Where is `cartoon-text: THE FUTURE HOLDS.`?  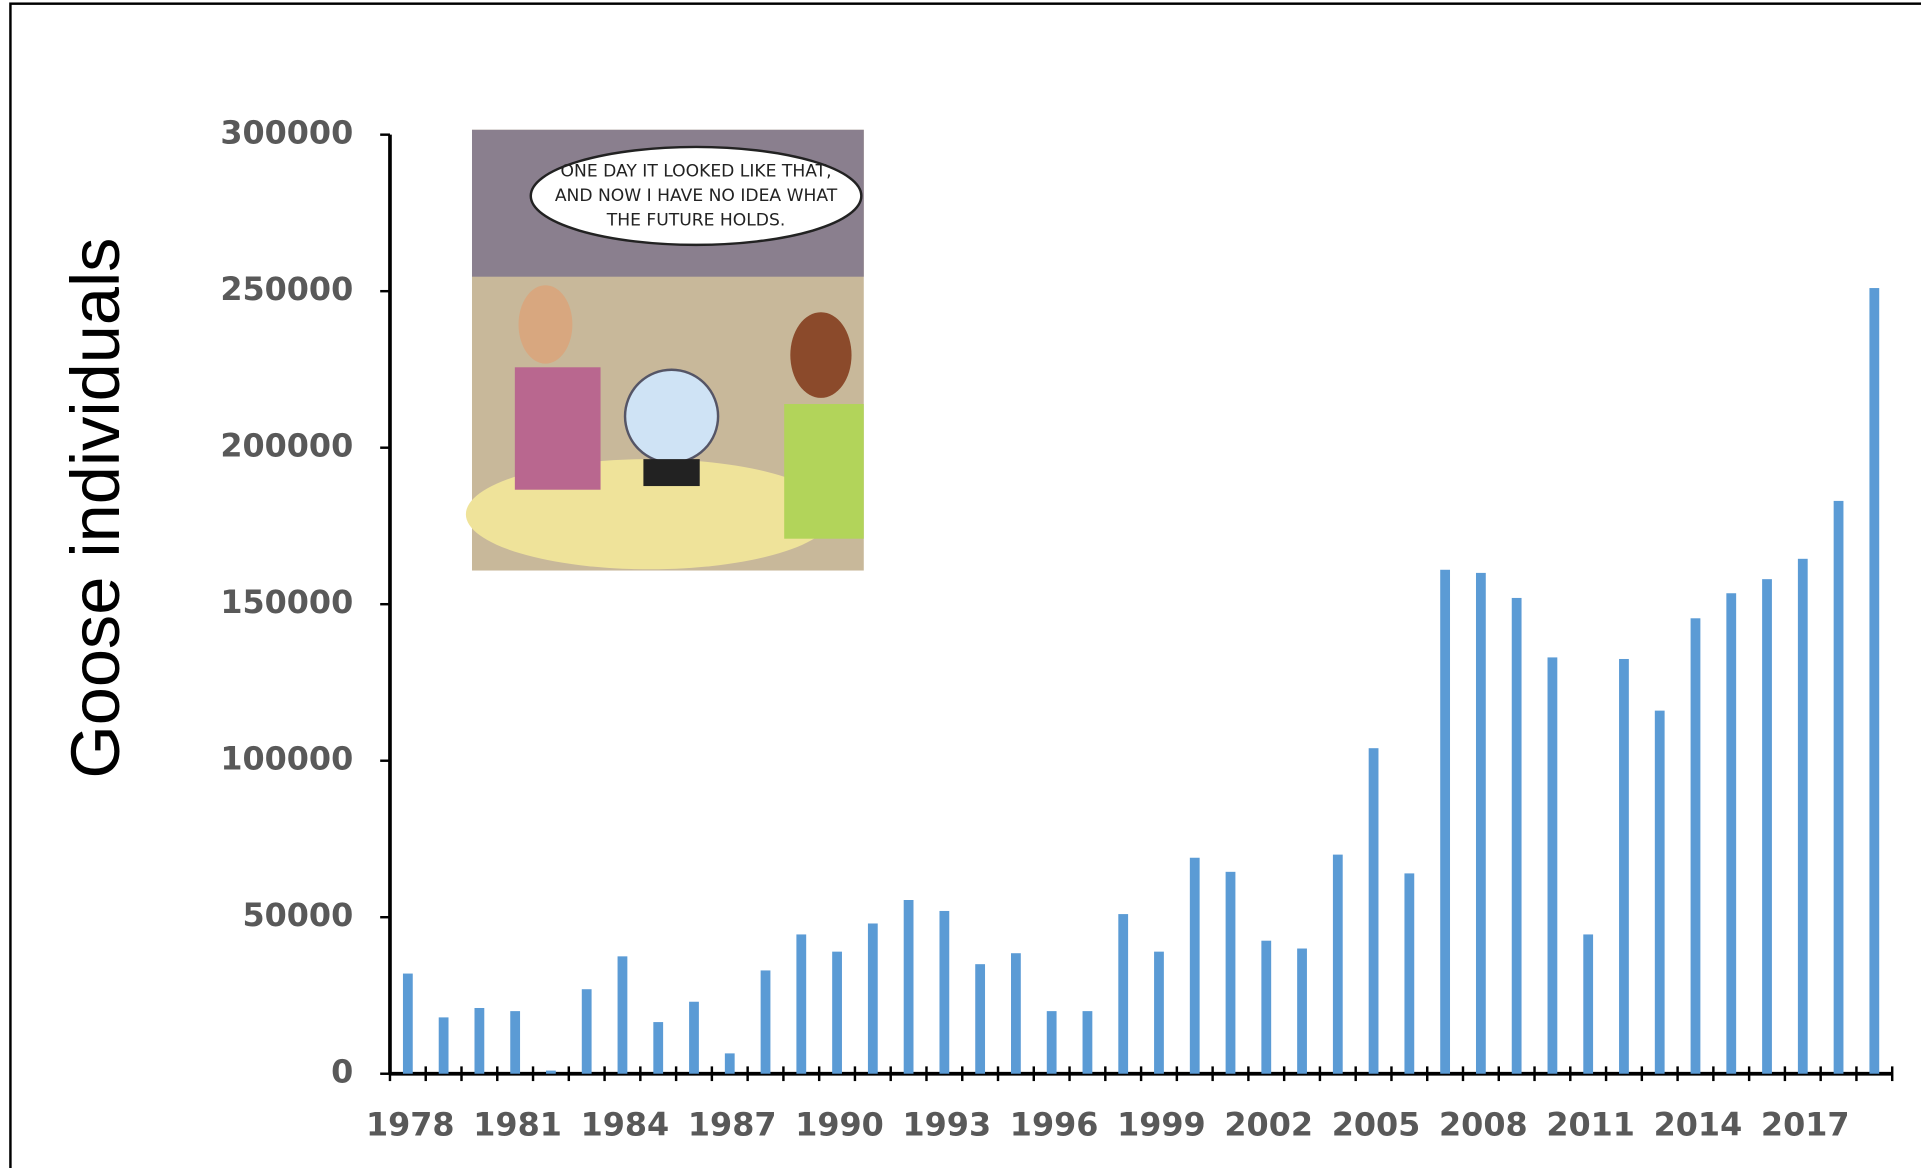 cartoon-text: THE FUTURE HOLDS. is located at coordinates (696, 220).